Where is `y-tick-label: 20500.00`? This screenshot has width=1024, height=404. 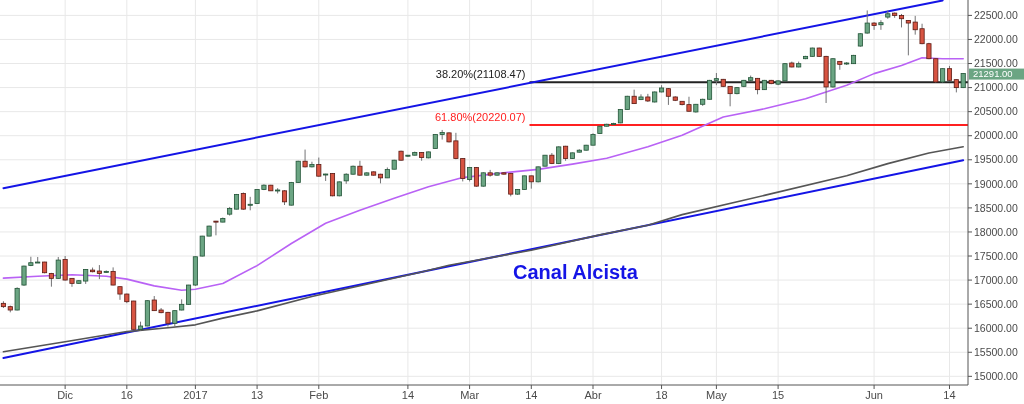 y-tick-label: 20500.00 is located at coordinates (996, 111).